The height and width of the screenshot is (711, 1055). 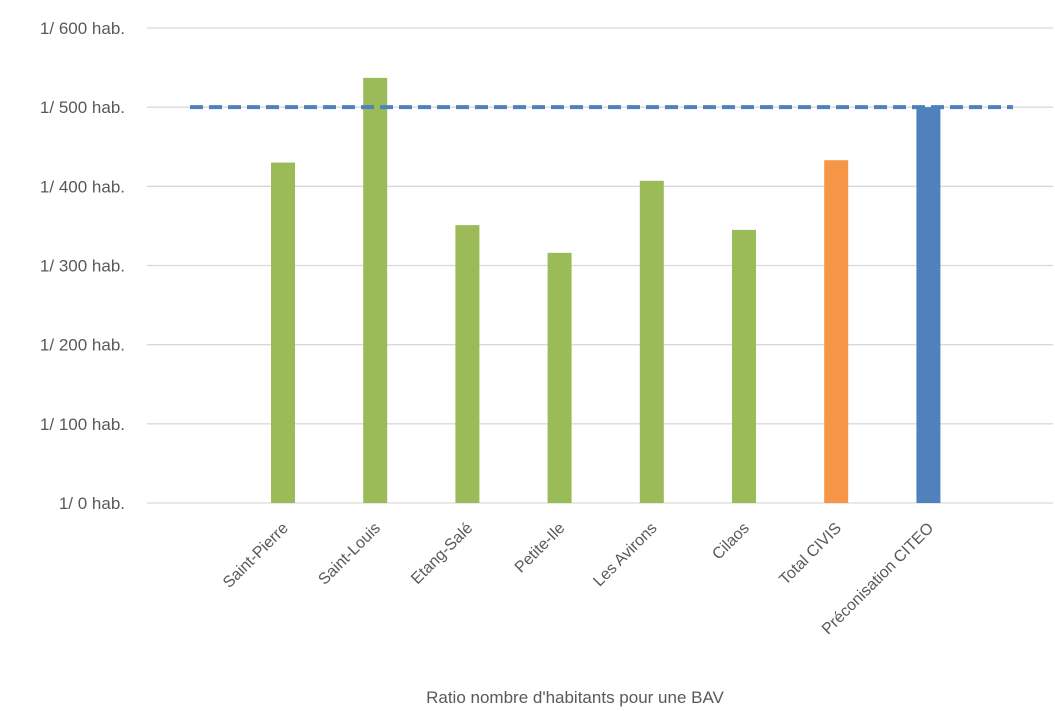 I want to click on y-tick-label: 1/ 200 hab., so click(x=82, y=345).